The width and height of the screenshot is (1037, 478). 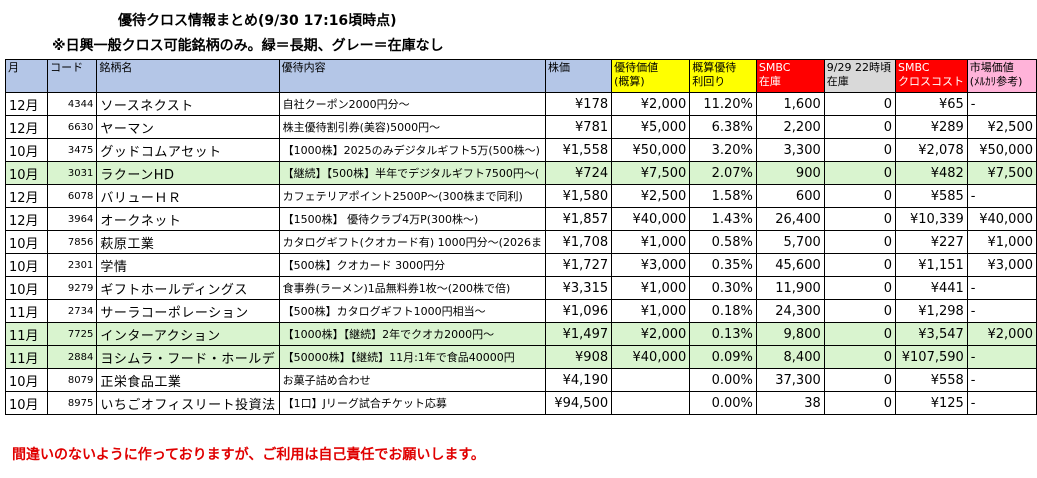 I want to click on cell-yield: 0.18%, so click(x=723, y=311).